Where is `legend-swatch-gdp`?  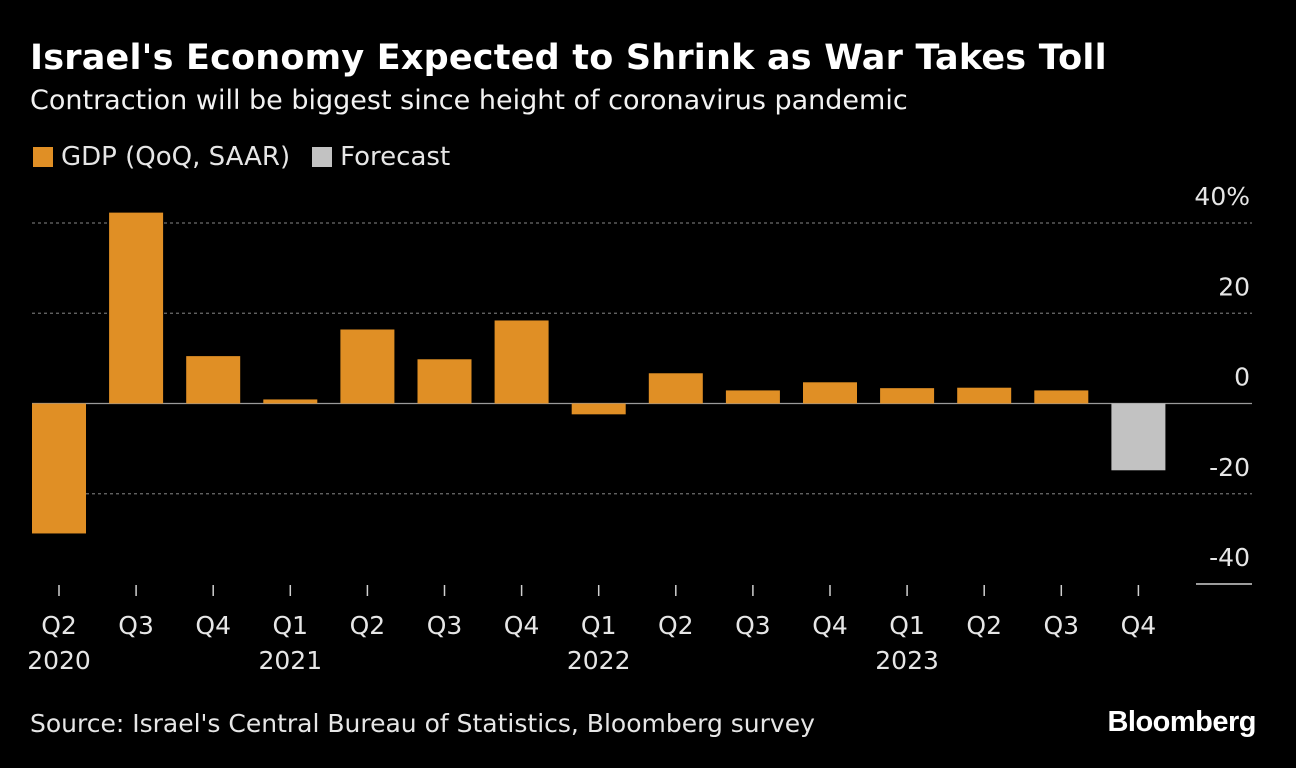 legend-swatch-gdp is located at coordinates (43, 157).